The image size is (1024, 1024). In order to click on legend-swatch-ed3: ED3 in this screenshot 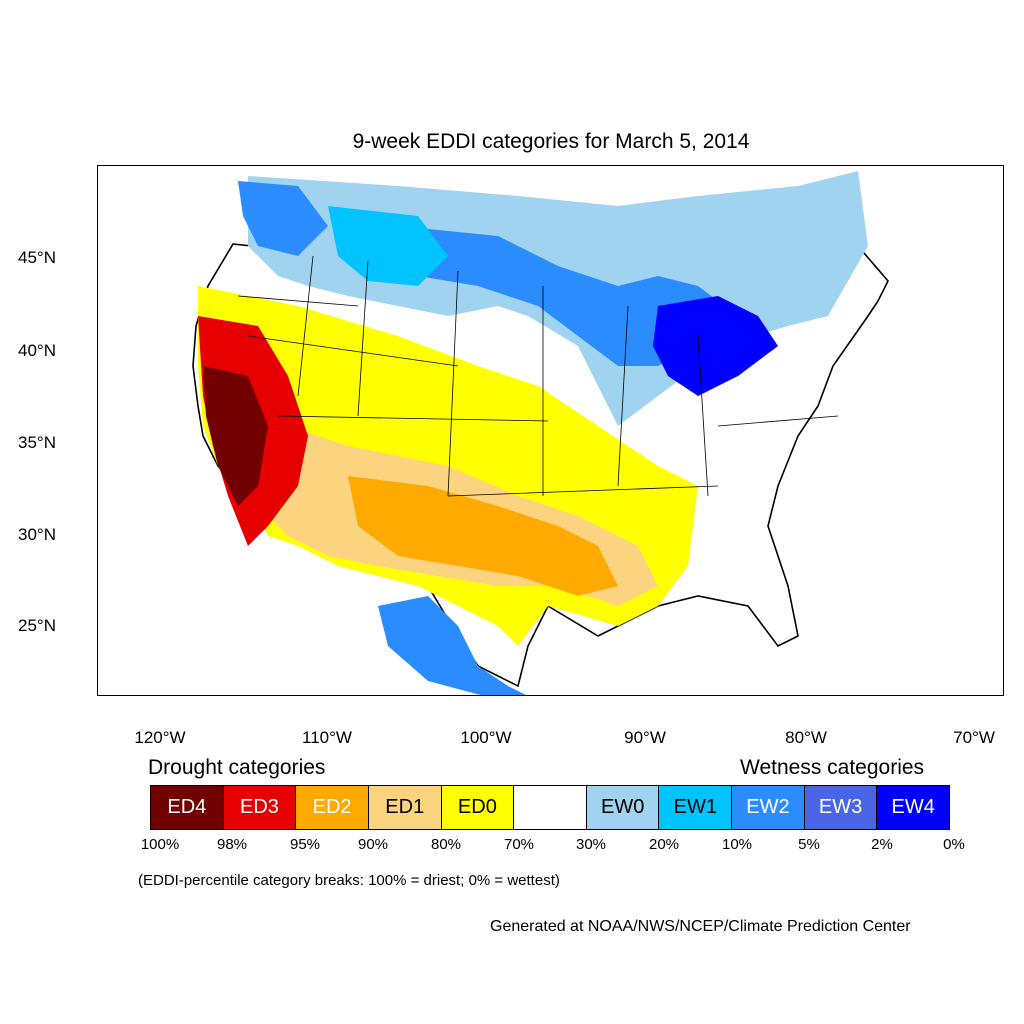, I will do `click(260, 807)`.